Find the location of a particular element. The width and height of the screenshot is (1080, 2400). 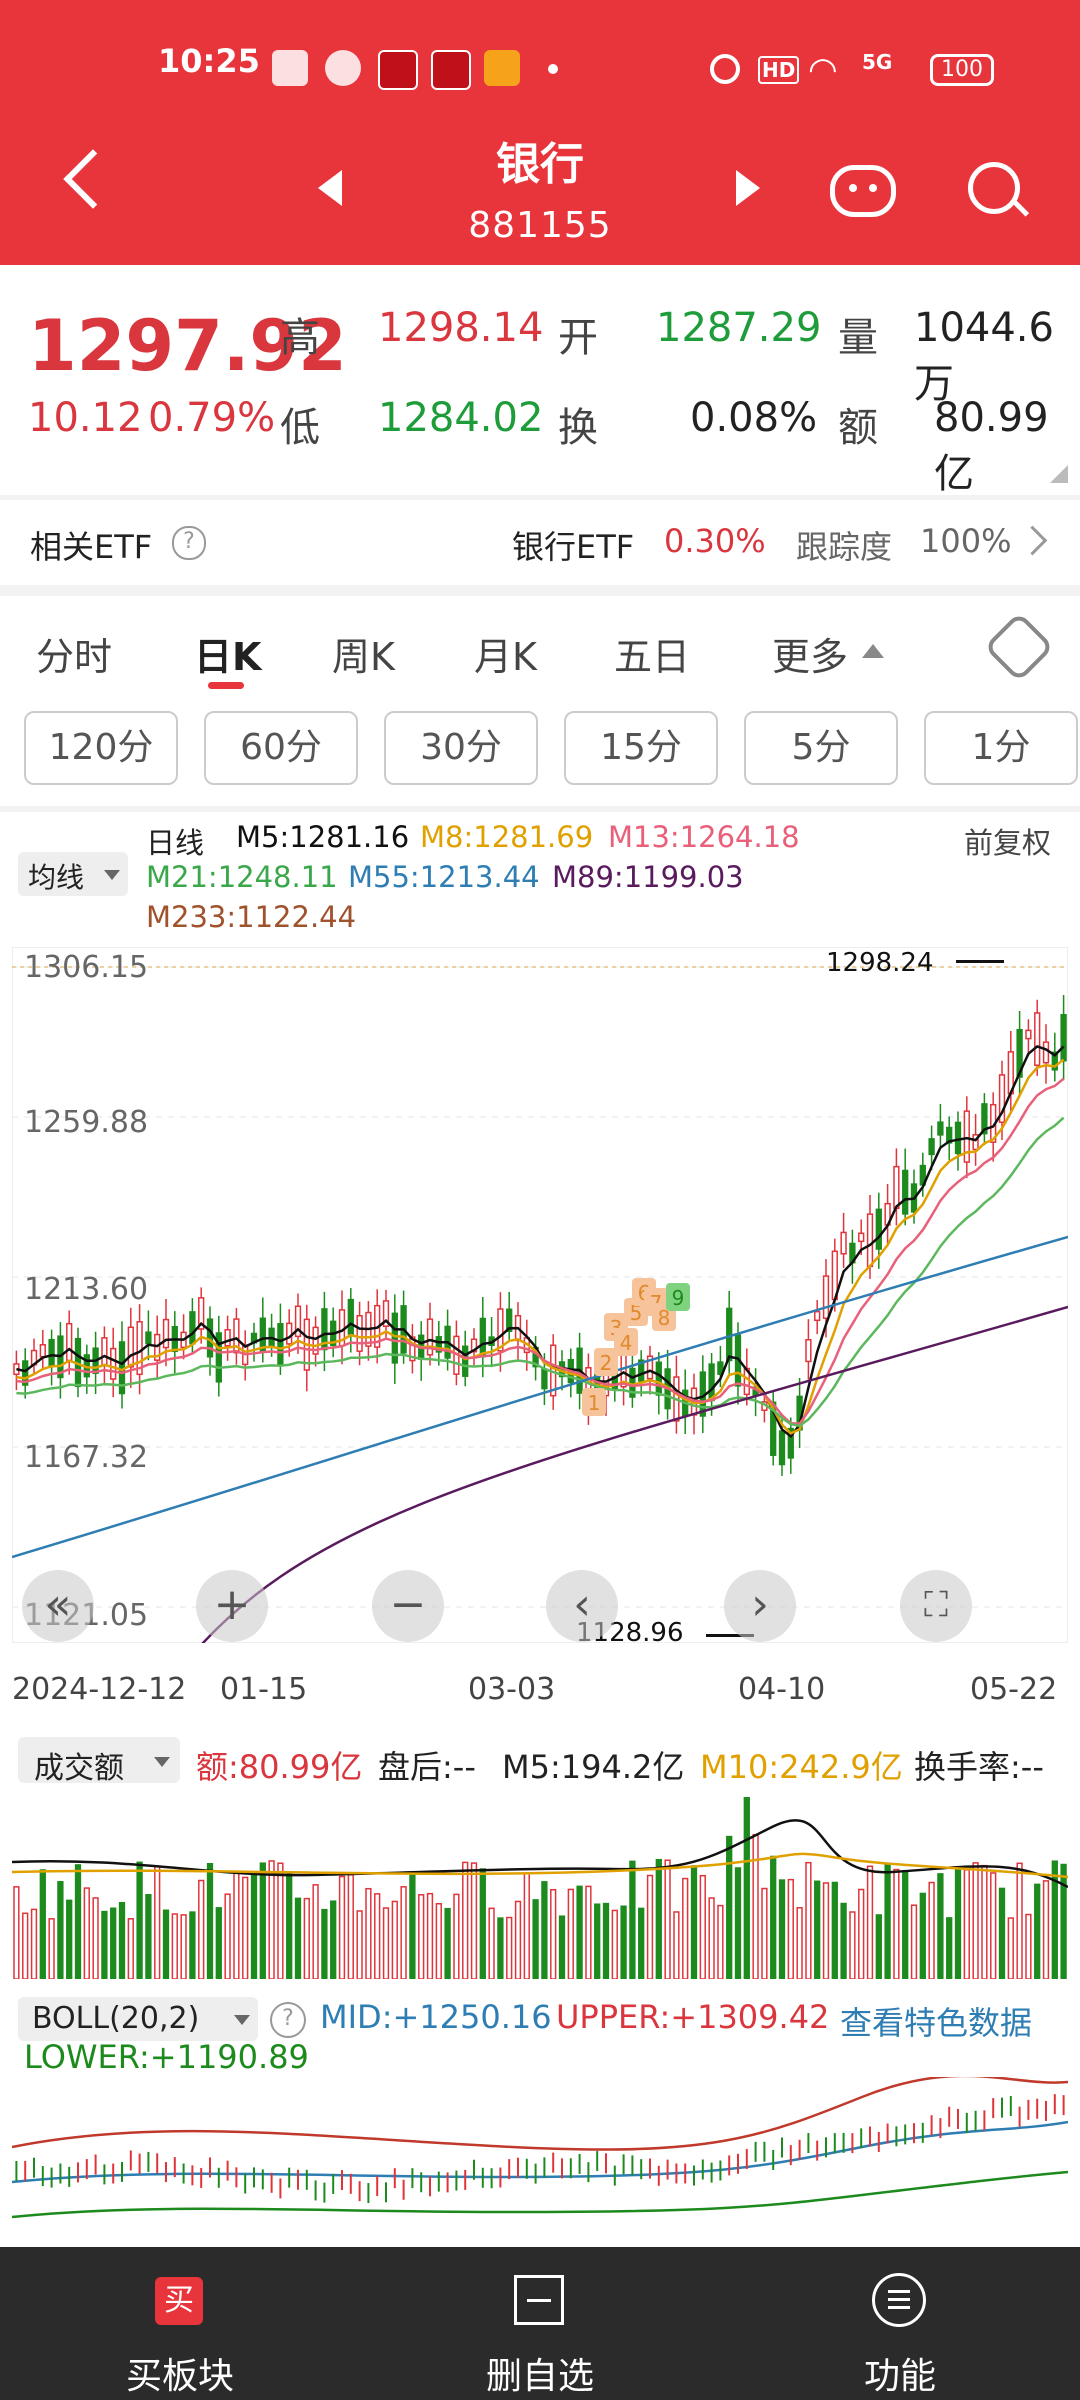

tab-daily-k: 日K is located at coordinates (228, 657).